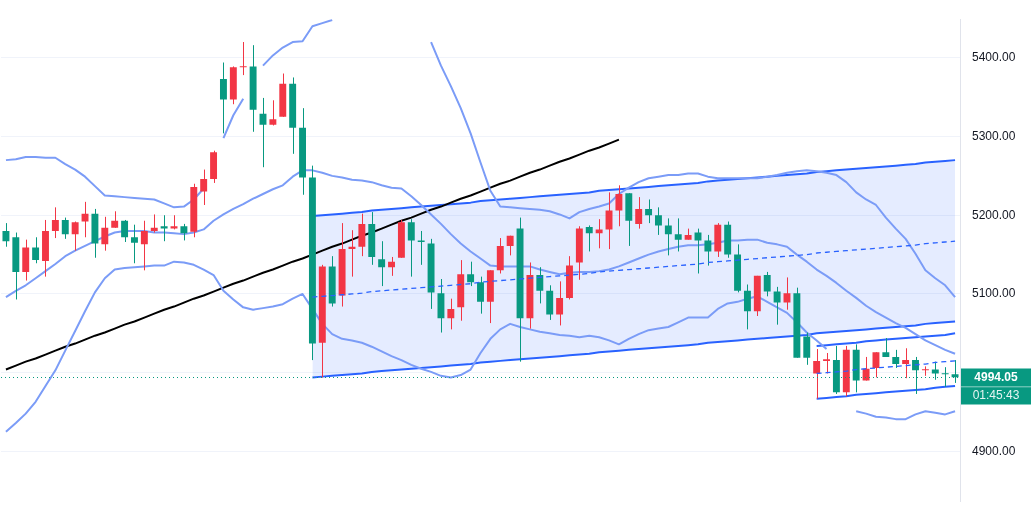 The height and width of the screenshot is (521, 1031). Describe the element at coordinates (996, 395) in the screenshot. I see `text: 01:45:43` at that location.